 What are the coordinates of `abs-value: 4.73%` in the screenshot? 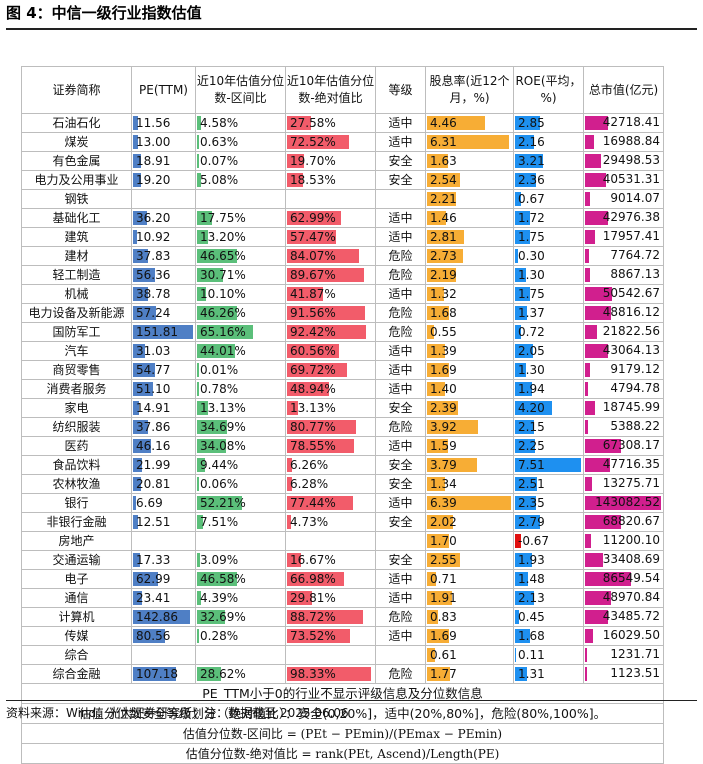 It's located at (309, 521).